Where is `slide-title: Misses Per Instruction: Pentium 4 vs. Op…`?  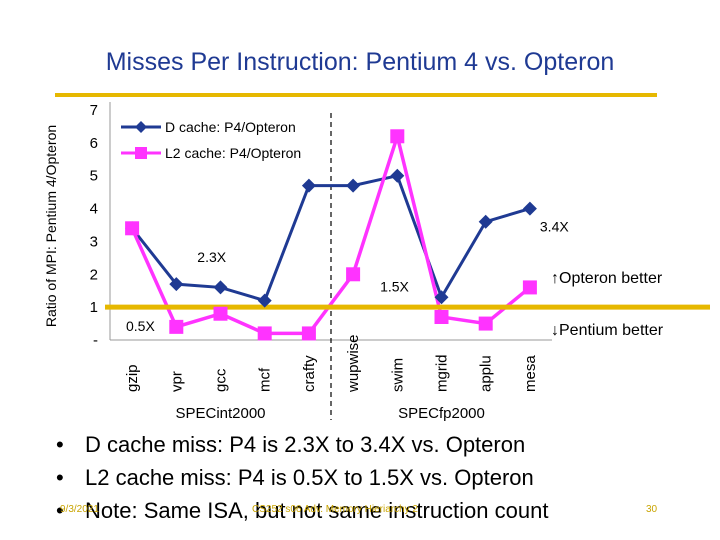 slide-title: Misses Per Instruction: Pentium 4 vs. Op… is located at coordinates (360, 62).